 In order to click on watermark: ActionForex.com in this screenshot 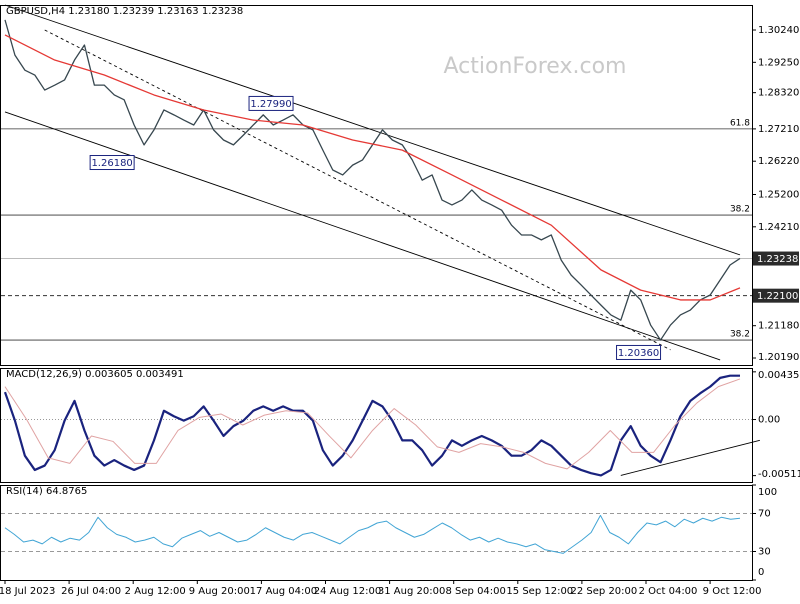, I will do `click(535, 66)`.